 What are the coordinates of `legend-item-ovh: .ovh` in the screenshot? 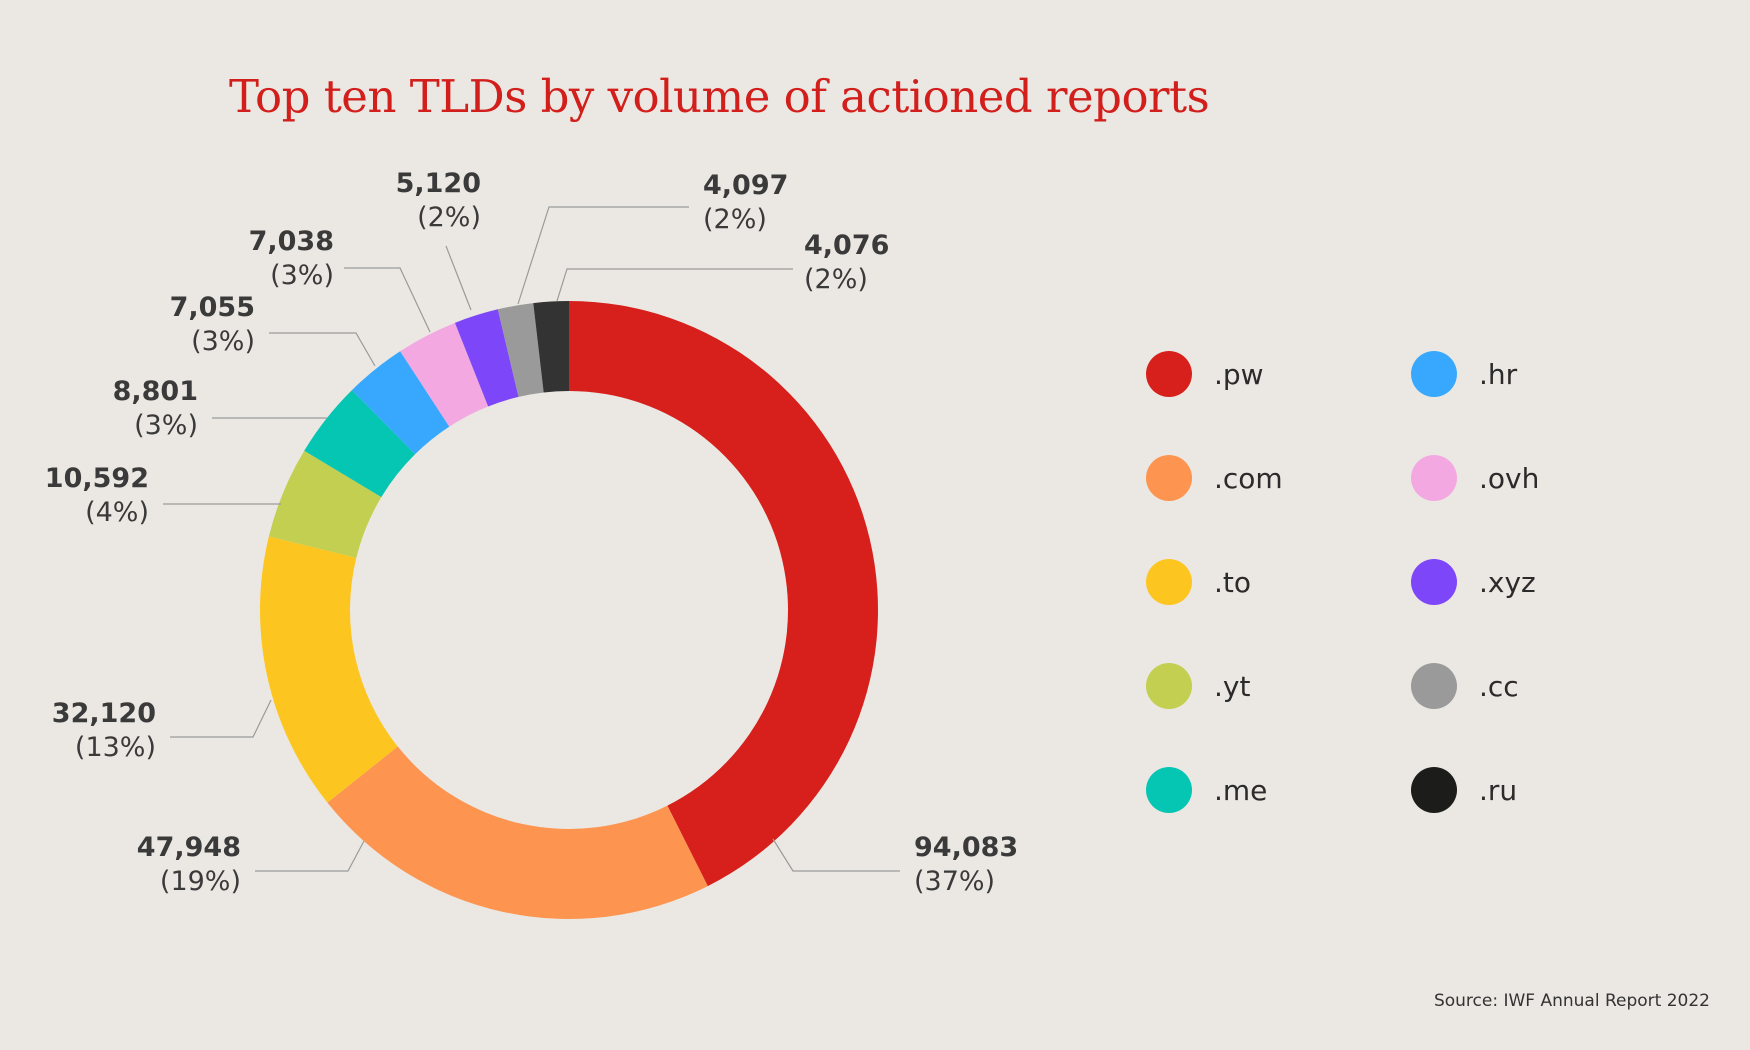 It's located at (1475, 478).